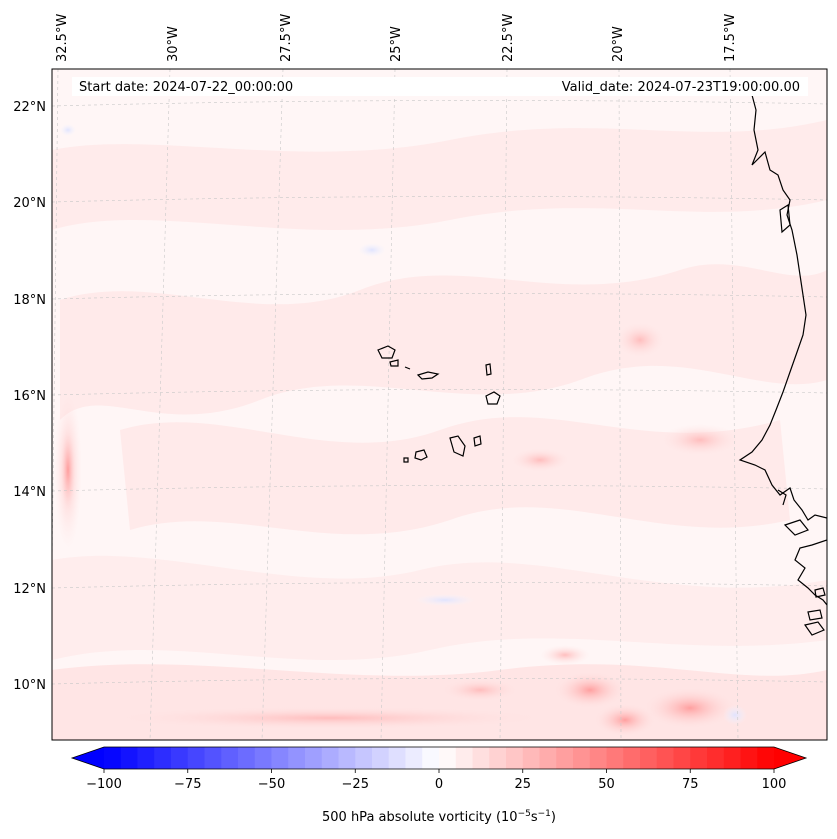 The image size is (837, 839). What do you see at coordinates (187, 784) in the screenshot?
I see `colorbar-tick-label: −75` at bounding box center [187, 784].